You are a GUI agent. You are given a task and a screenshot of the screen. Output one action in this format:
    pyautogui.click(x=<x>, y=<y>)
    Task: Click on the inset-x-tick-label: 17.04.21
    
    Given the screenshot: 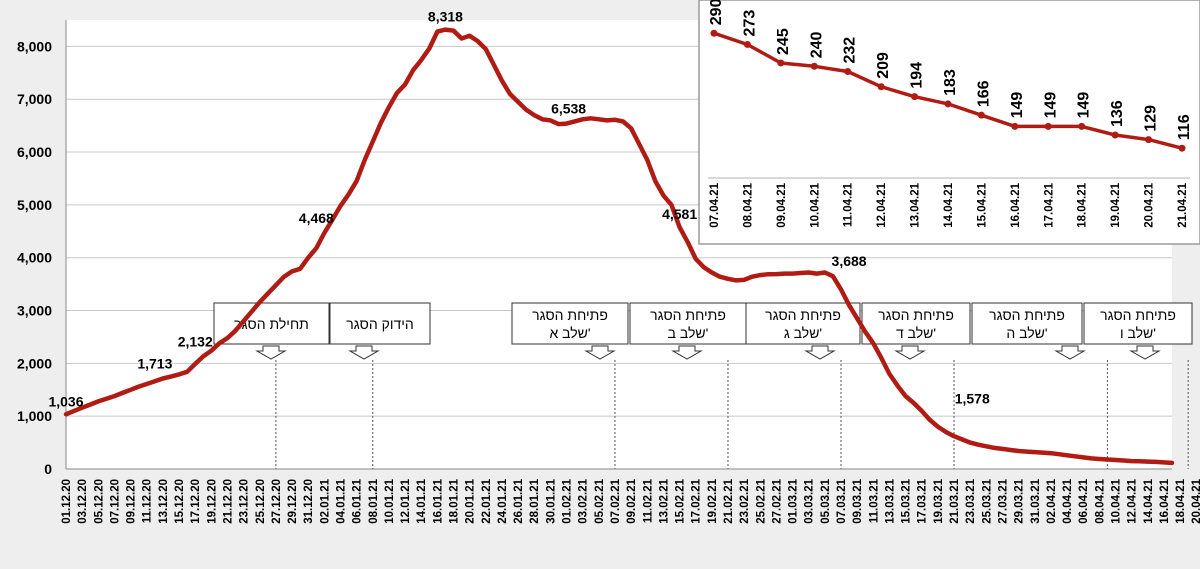 What is the action you would take?
    pyautogui.click(x=1049, y=204)
    